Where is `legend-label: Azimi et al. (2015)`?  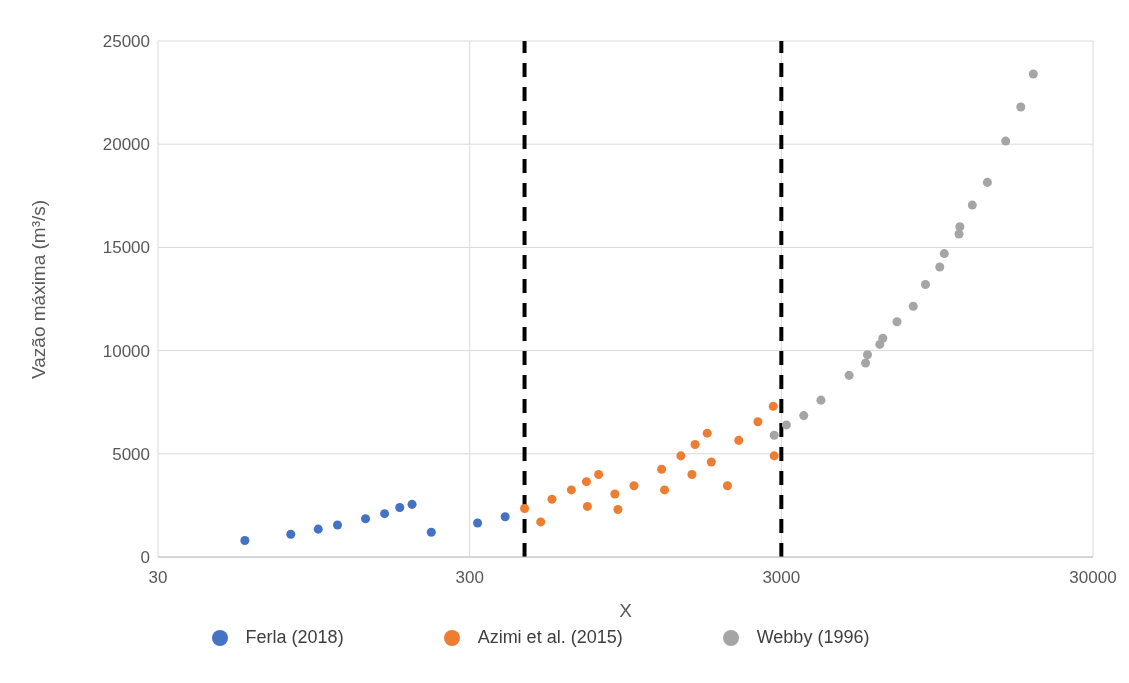
legend-label: Azimi et al. (2015) is located at coordinates (550, 637).